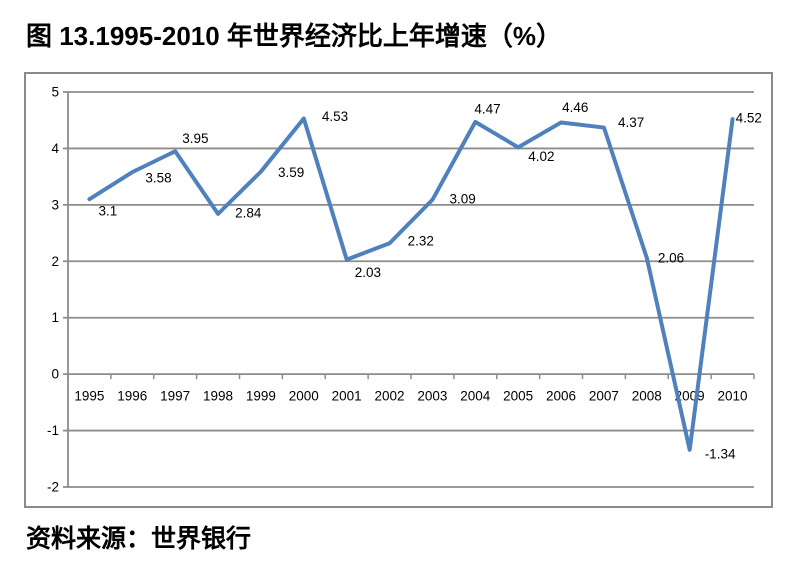 The width and height of the screenshot is (811, 574). I want to click on data-label: -1.34, so click(720, 453).